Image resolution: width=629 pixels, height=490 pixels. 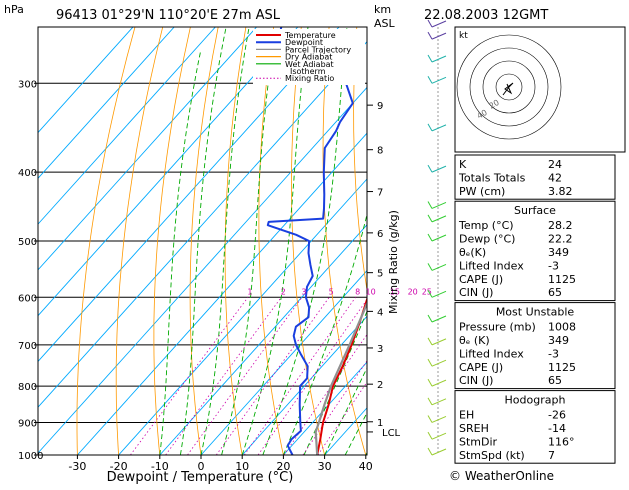 What do you see at coordinates (385, 23) in the screenshot?
I see `asl-label: ASL` at bounding box center [385, 23].